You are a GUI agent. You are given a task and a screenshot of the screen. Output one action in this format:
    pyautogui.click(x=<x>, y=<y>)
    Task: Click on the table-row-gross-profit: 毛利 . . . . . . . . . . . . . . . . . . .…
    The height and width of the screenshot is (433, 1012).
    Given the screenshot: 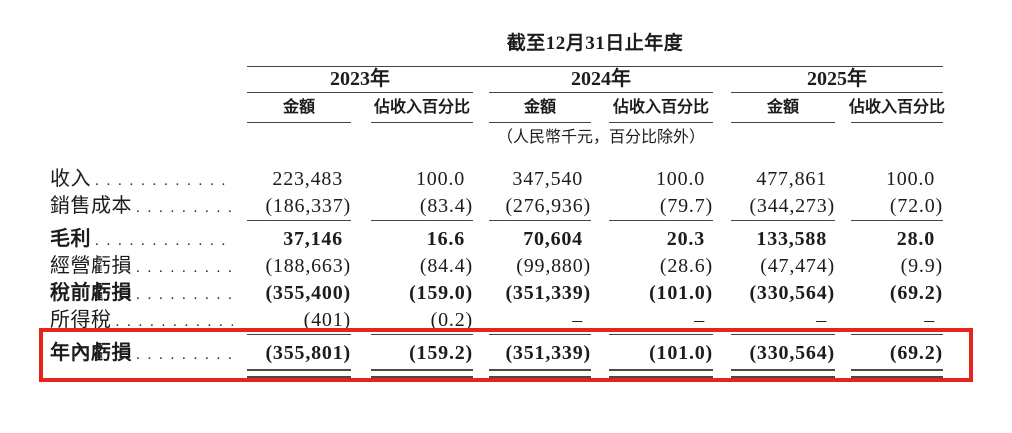 What is the action you would take?
    pyautogui.click(x=496, y=239)
    